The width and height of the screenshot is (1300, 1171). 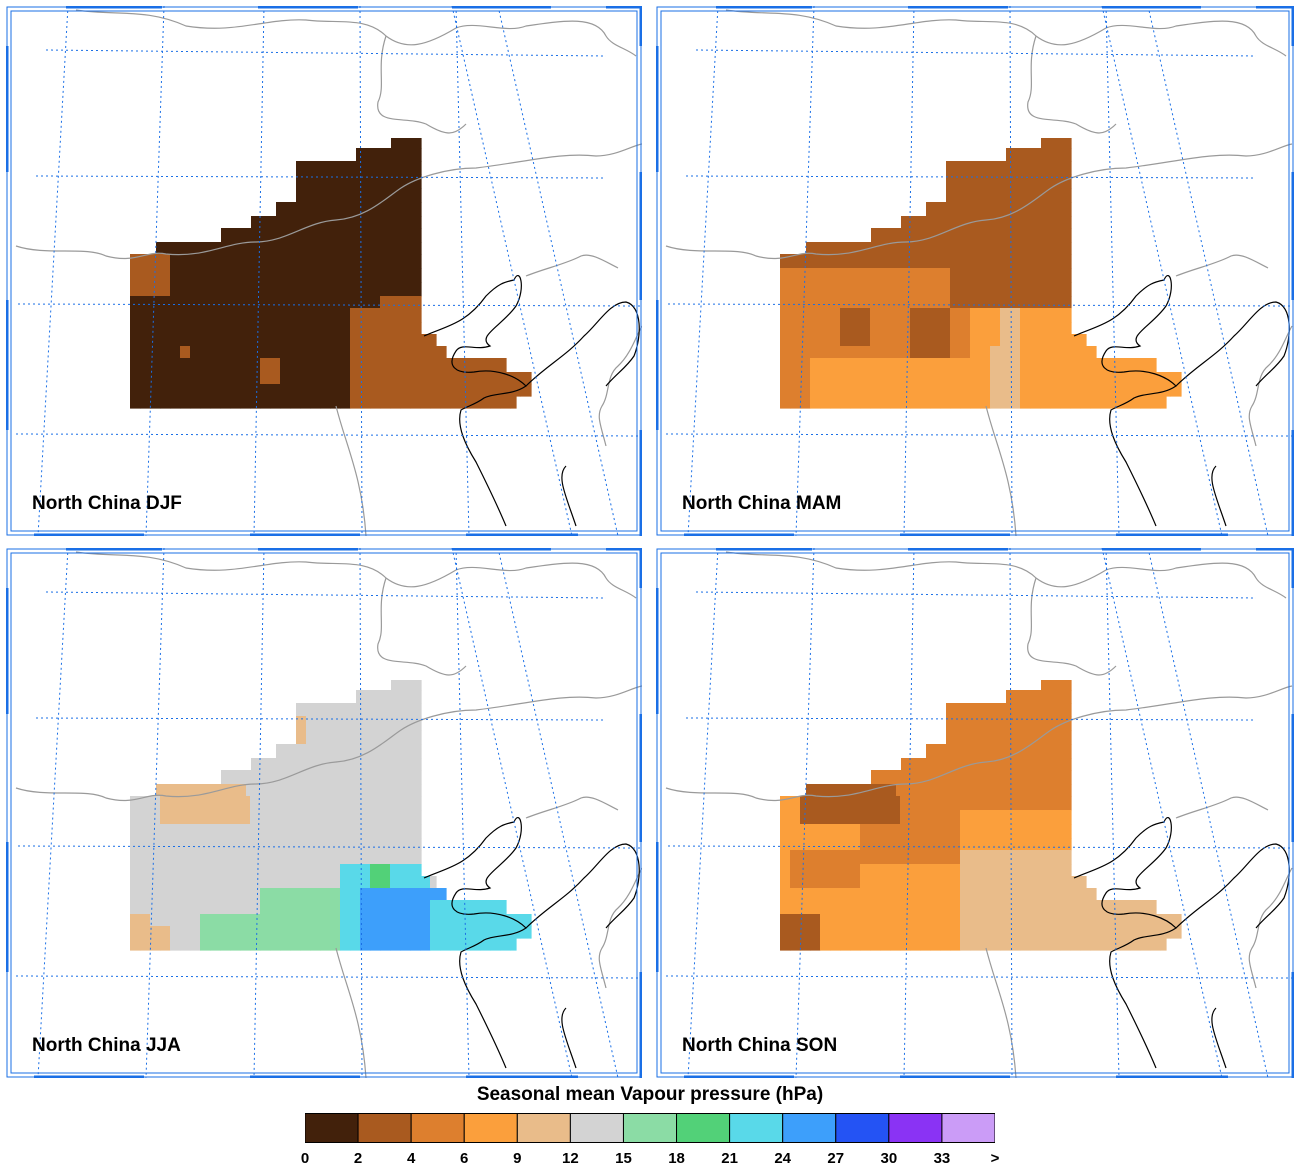 I want to click on country-border, so click(x=979, y=743).